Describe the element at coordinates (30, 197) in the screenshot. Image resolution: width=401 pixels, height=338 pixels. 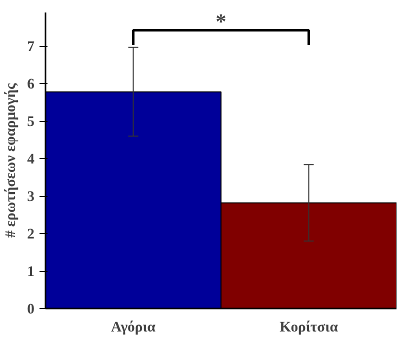
I see `y-tick-label: 3` at that location.